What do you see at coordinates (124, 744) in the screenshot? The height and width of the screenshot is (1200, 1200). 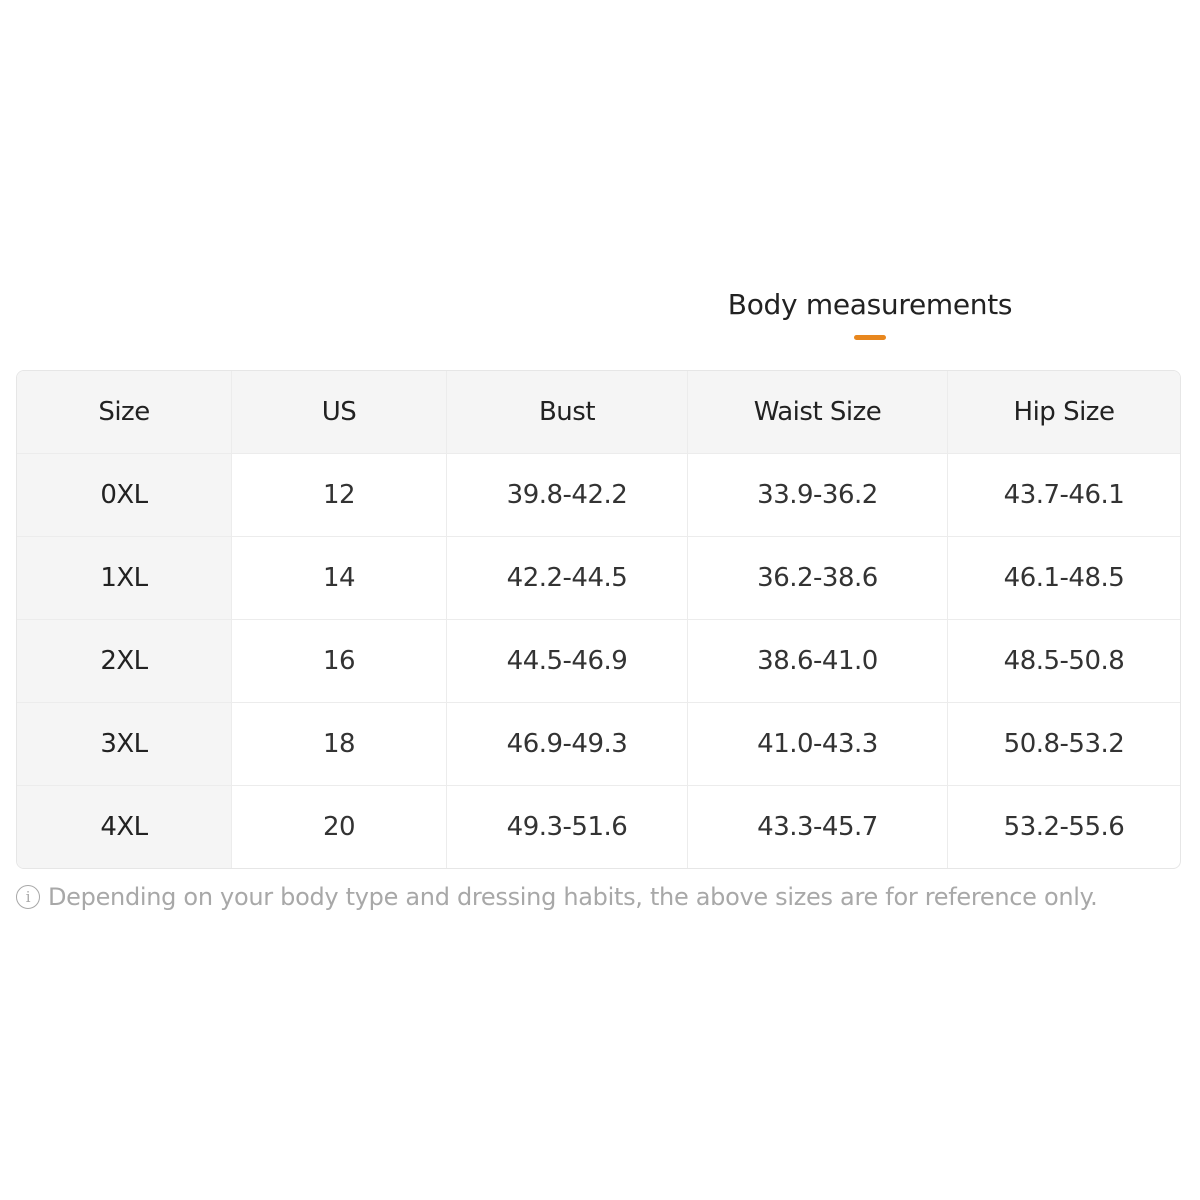 I see `size-label-cell: 3XL` at bounding box center [124, 744].